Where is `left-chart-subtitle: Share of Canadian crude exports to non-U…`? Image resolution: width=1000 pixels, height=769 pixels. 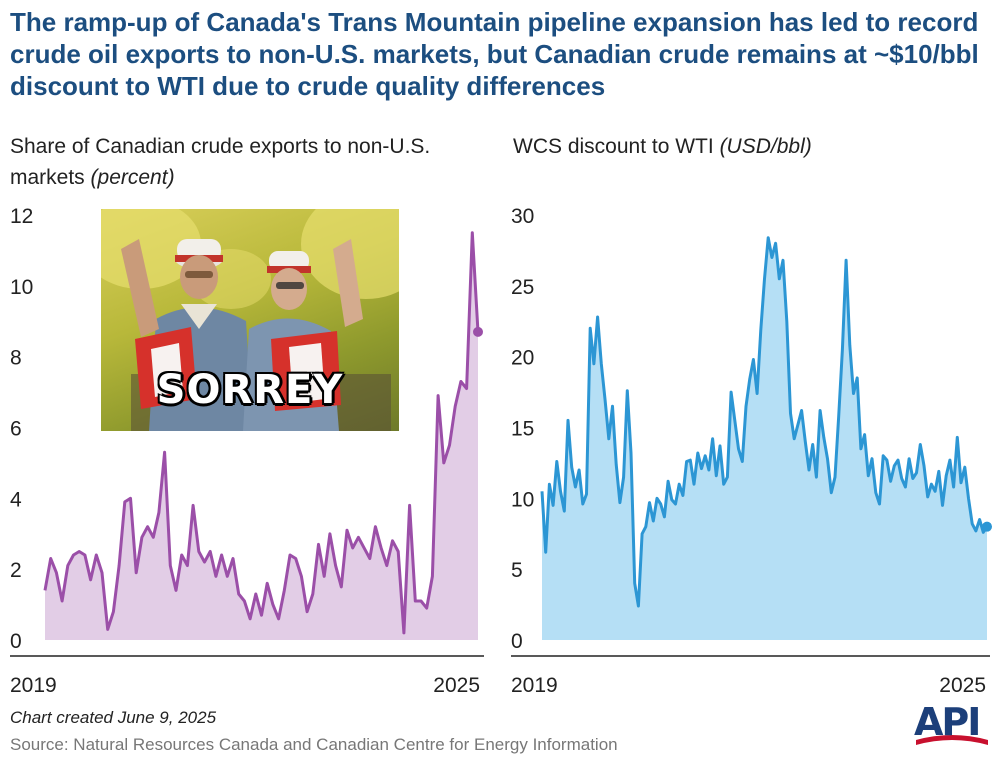 left-chart-subtitle: Share of Canadian crude exports to non-U… is located at coordinates (250, 162).